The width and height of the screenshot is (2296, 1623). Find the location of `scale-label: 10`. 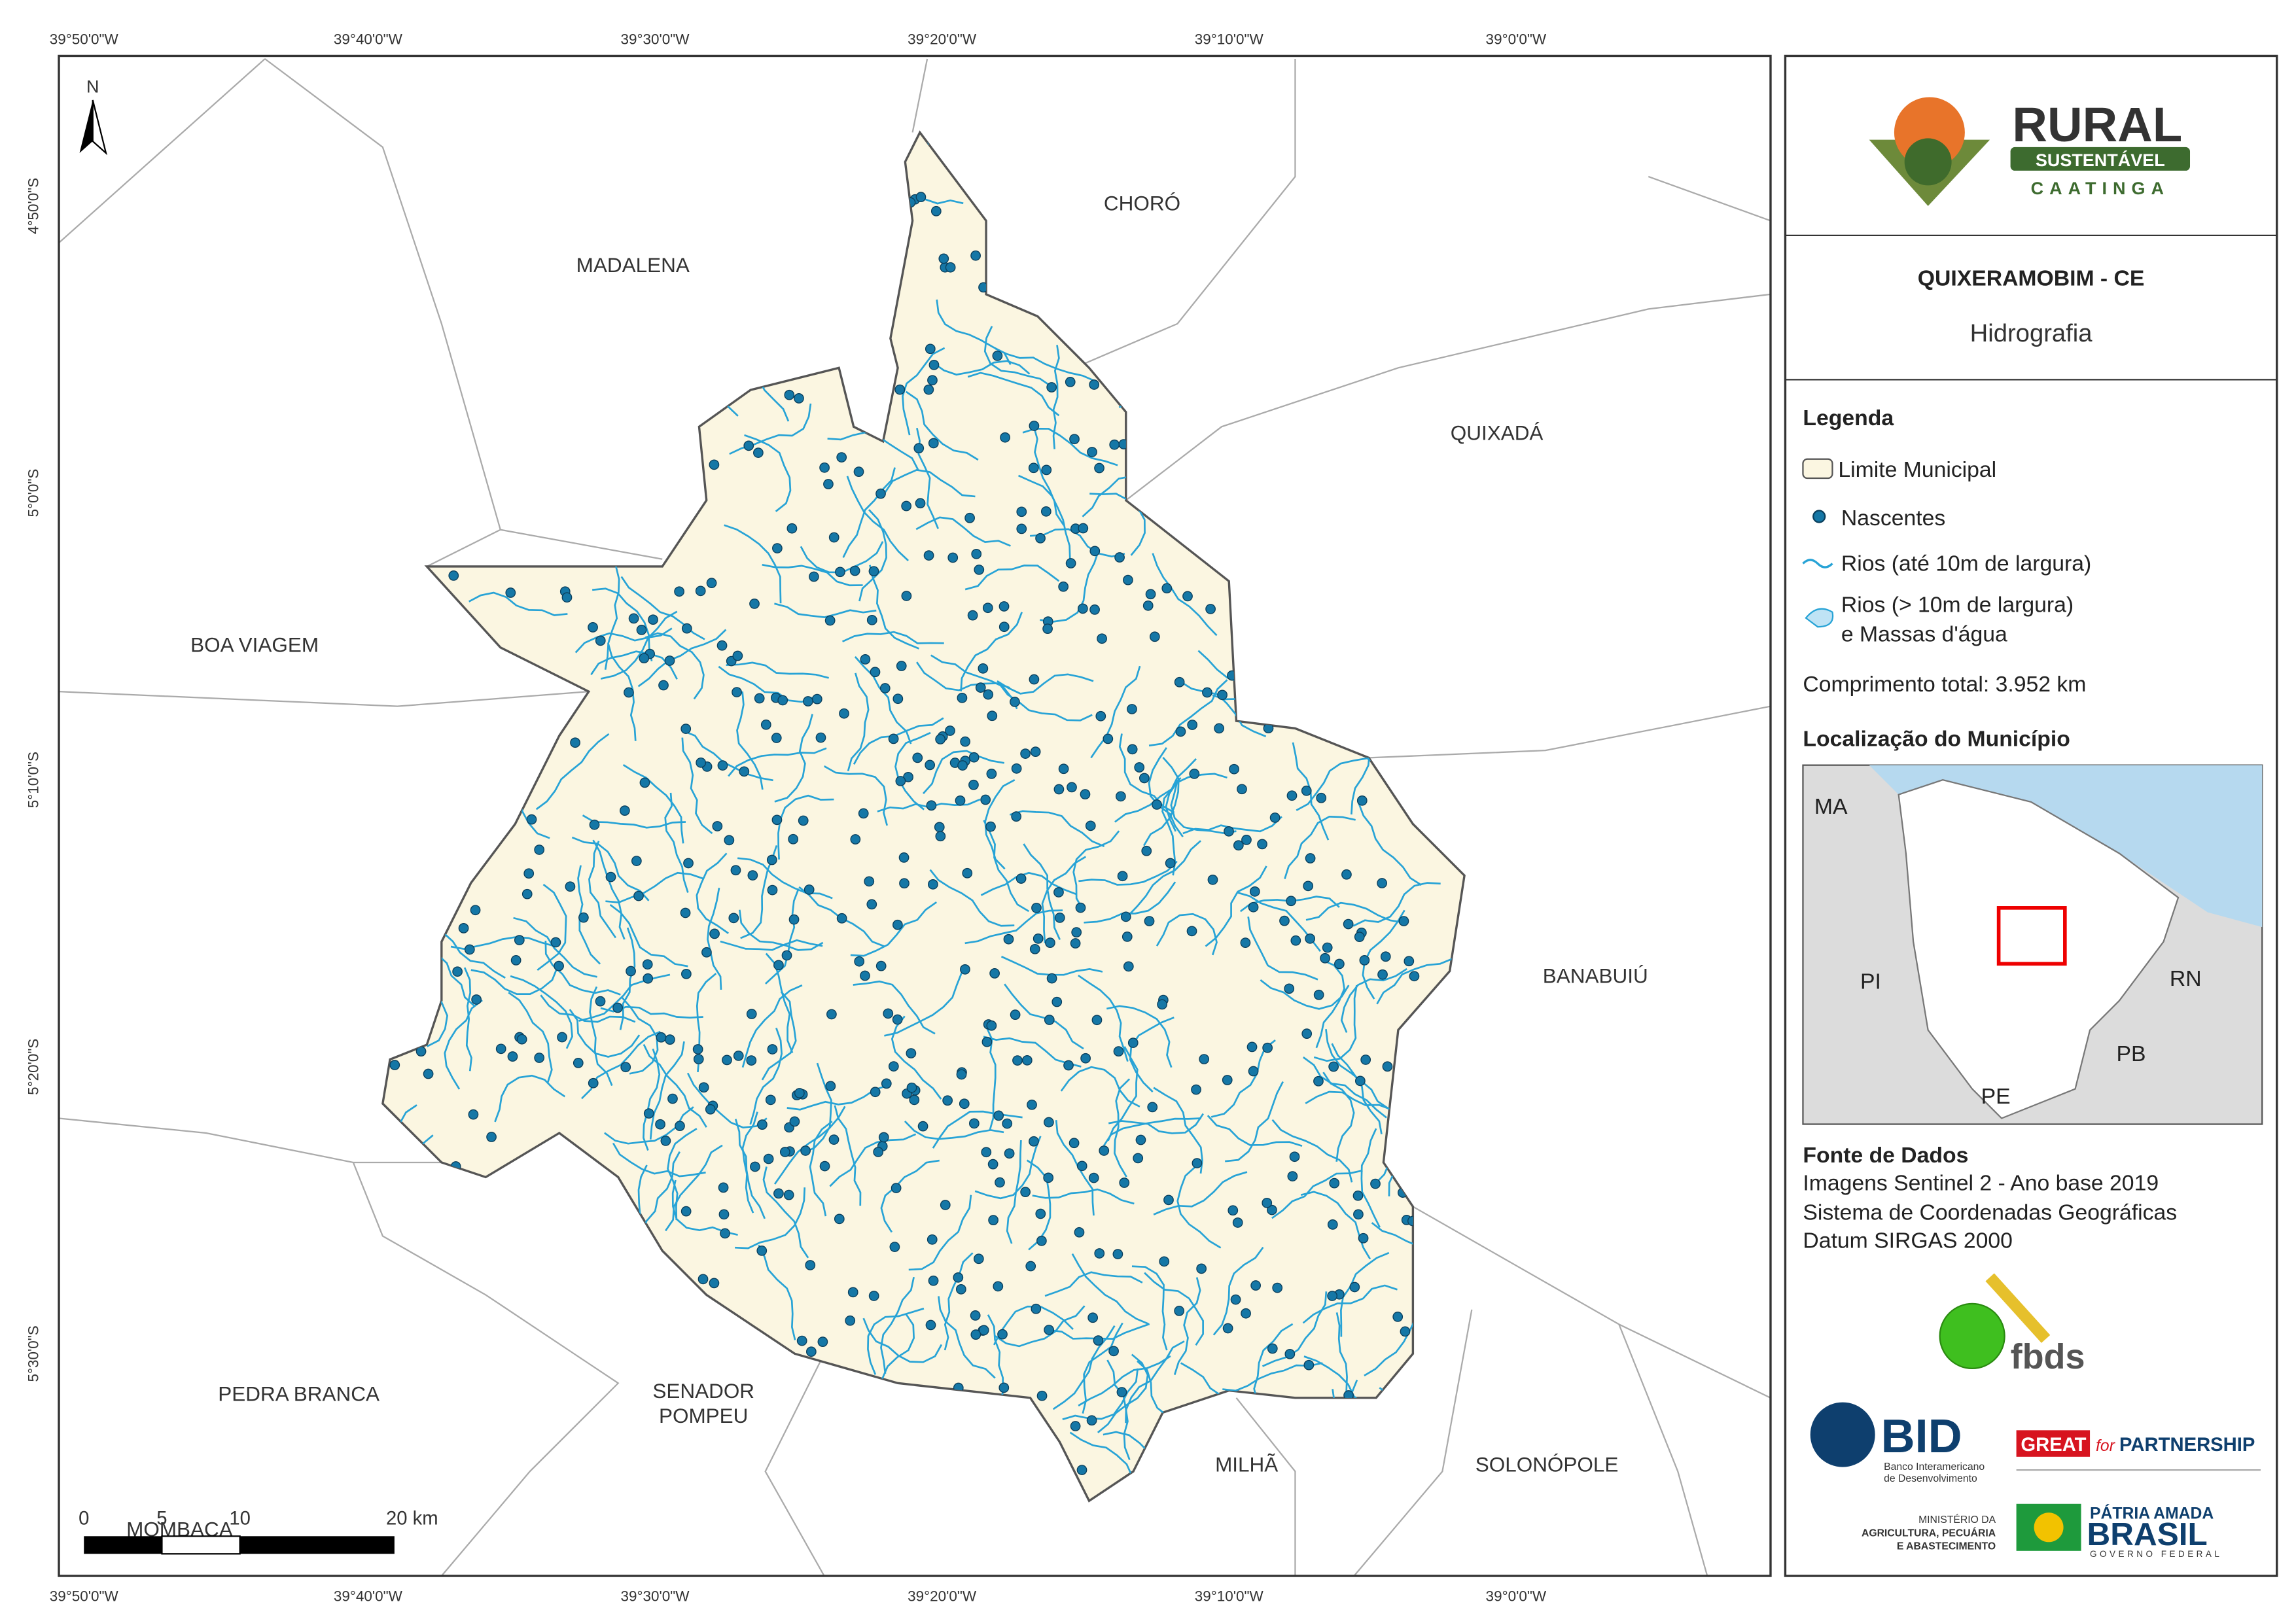

scale-label: 10 is located at coordinates (240, 1518).